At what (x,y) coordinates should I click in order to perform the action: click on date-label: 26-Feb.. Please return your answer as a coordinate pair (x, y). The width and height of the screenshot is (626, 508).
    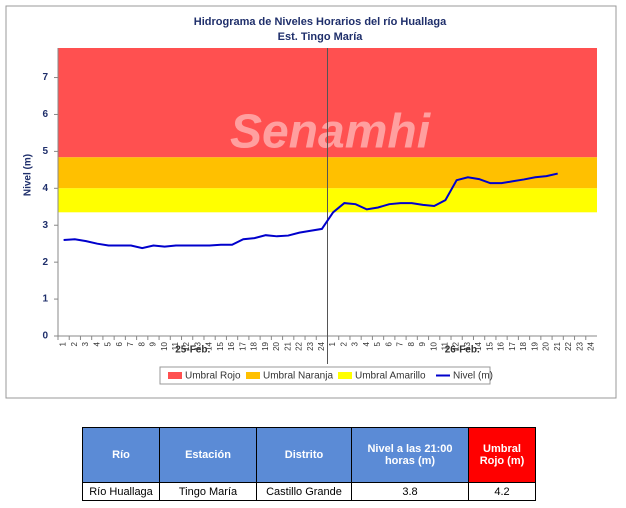
    Looking at the image, I should click on (462, 350).